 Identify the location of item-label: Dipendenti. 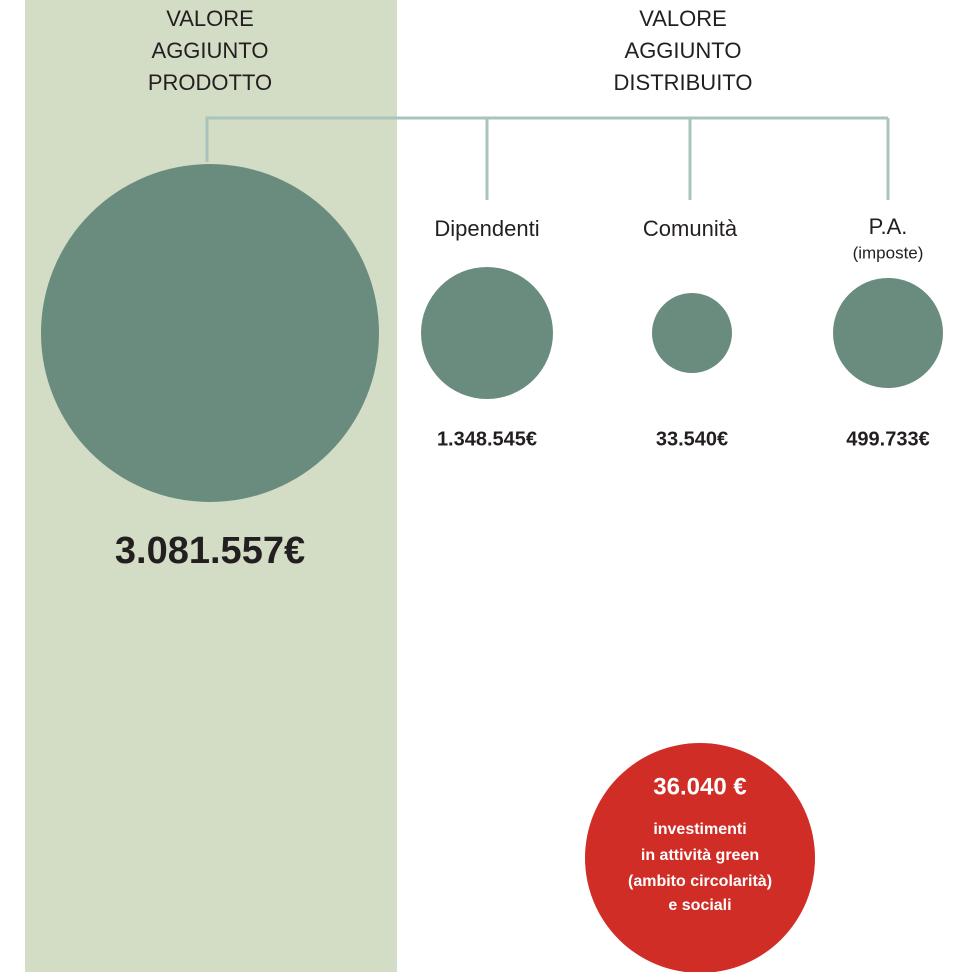
(486, 228).